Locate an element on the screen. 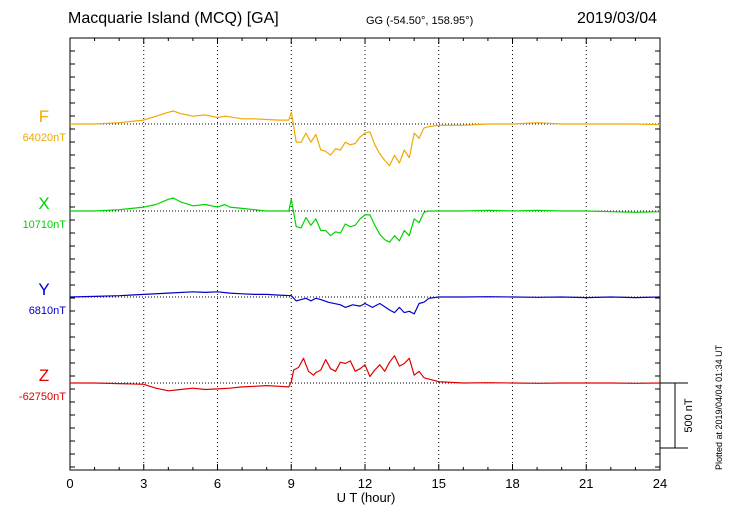  x-tick-label: 6 is located at coordinates (217, 483).